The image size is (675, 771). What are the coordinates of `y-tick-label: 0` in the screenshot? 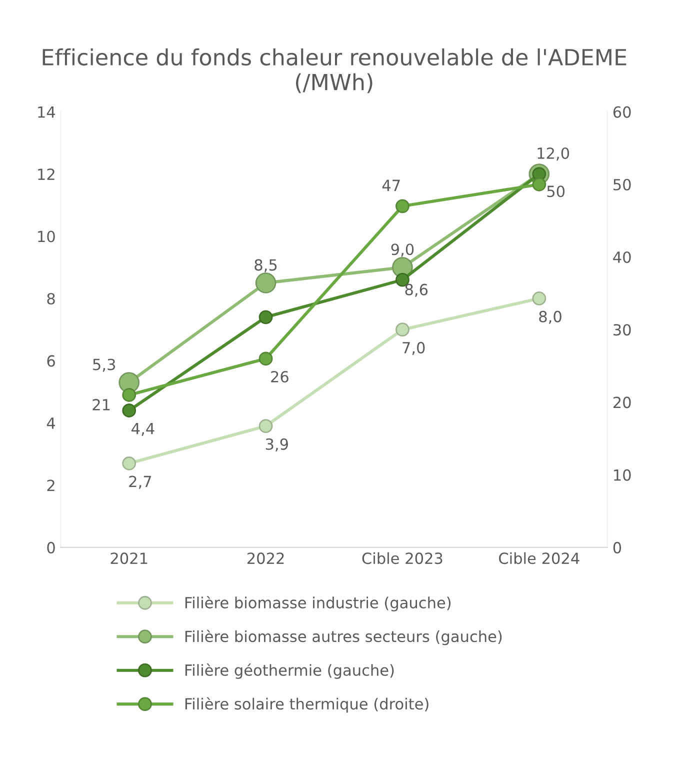 It's located at (51, 548).